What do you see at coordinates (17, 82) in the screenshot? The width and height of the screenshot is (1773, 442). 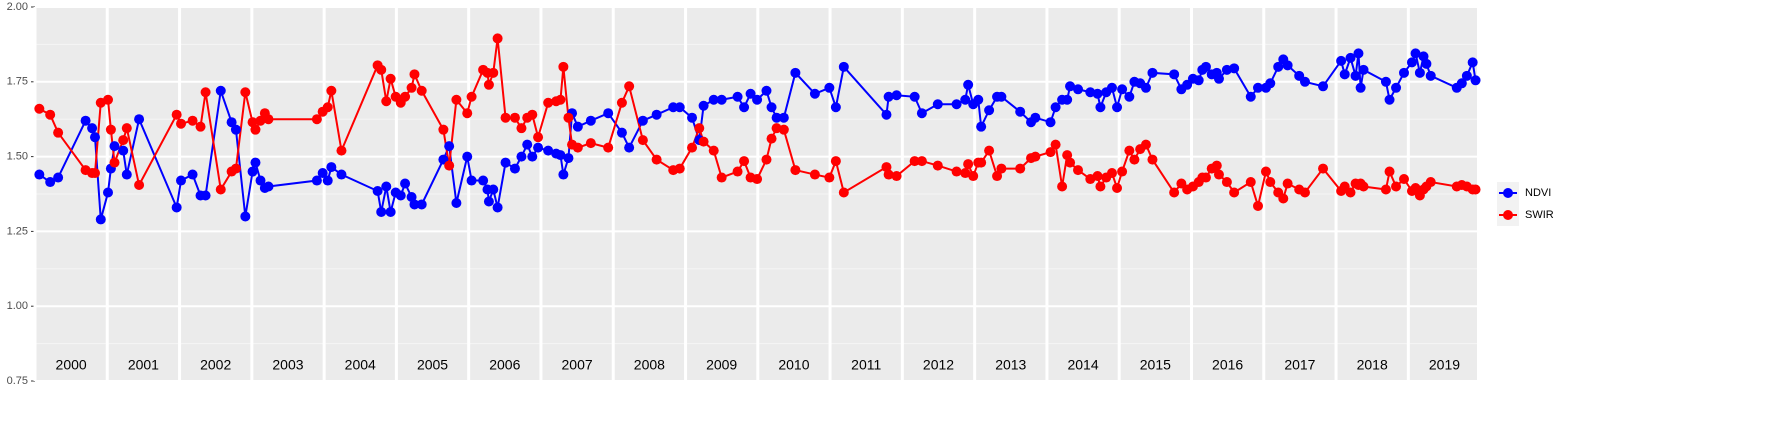 I see `y-tick-label: 1.75` at bounding box center [17, 82].